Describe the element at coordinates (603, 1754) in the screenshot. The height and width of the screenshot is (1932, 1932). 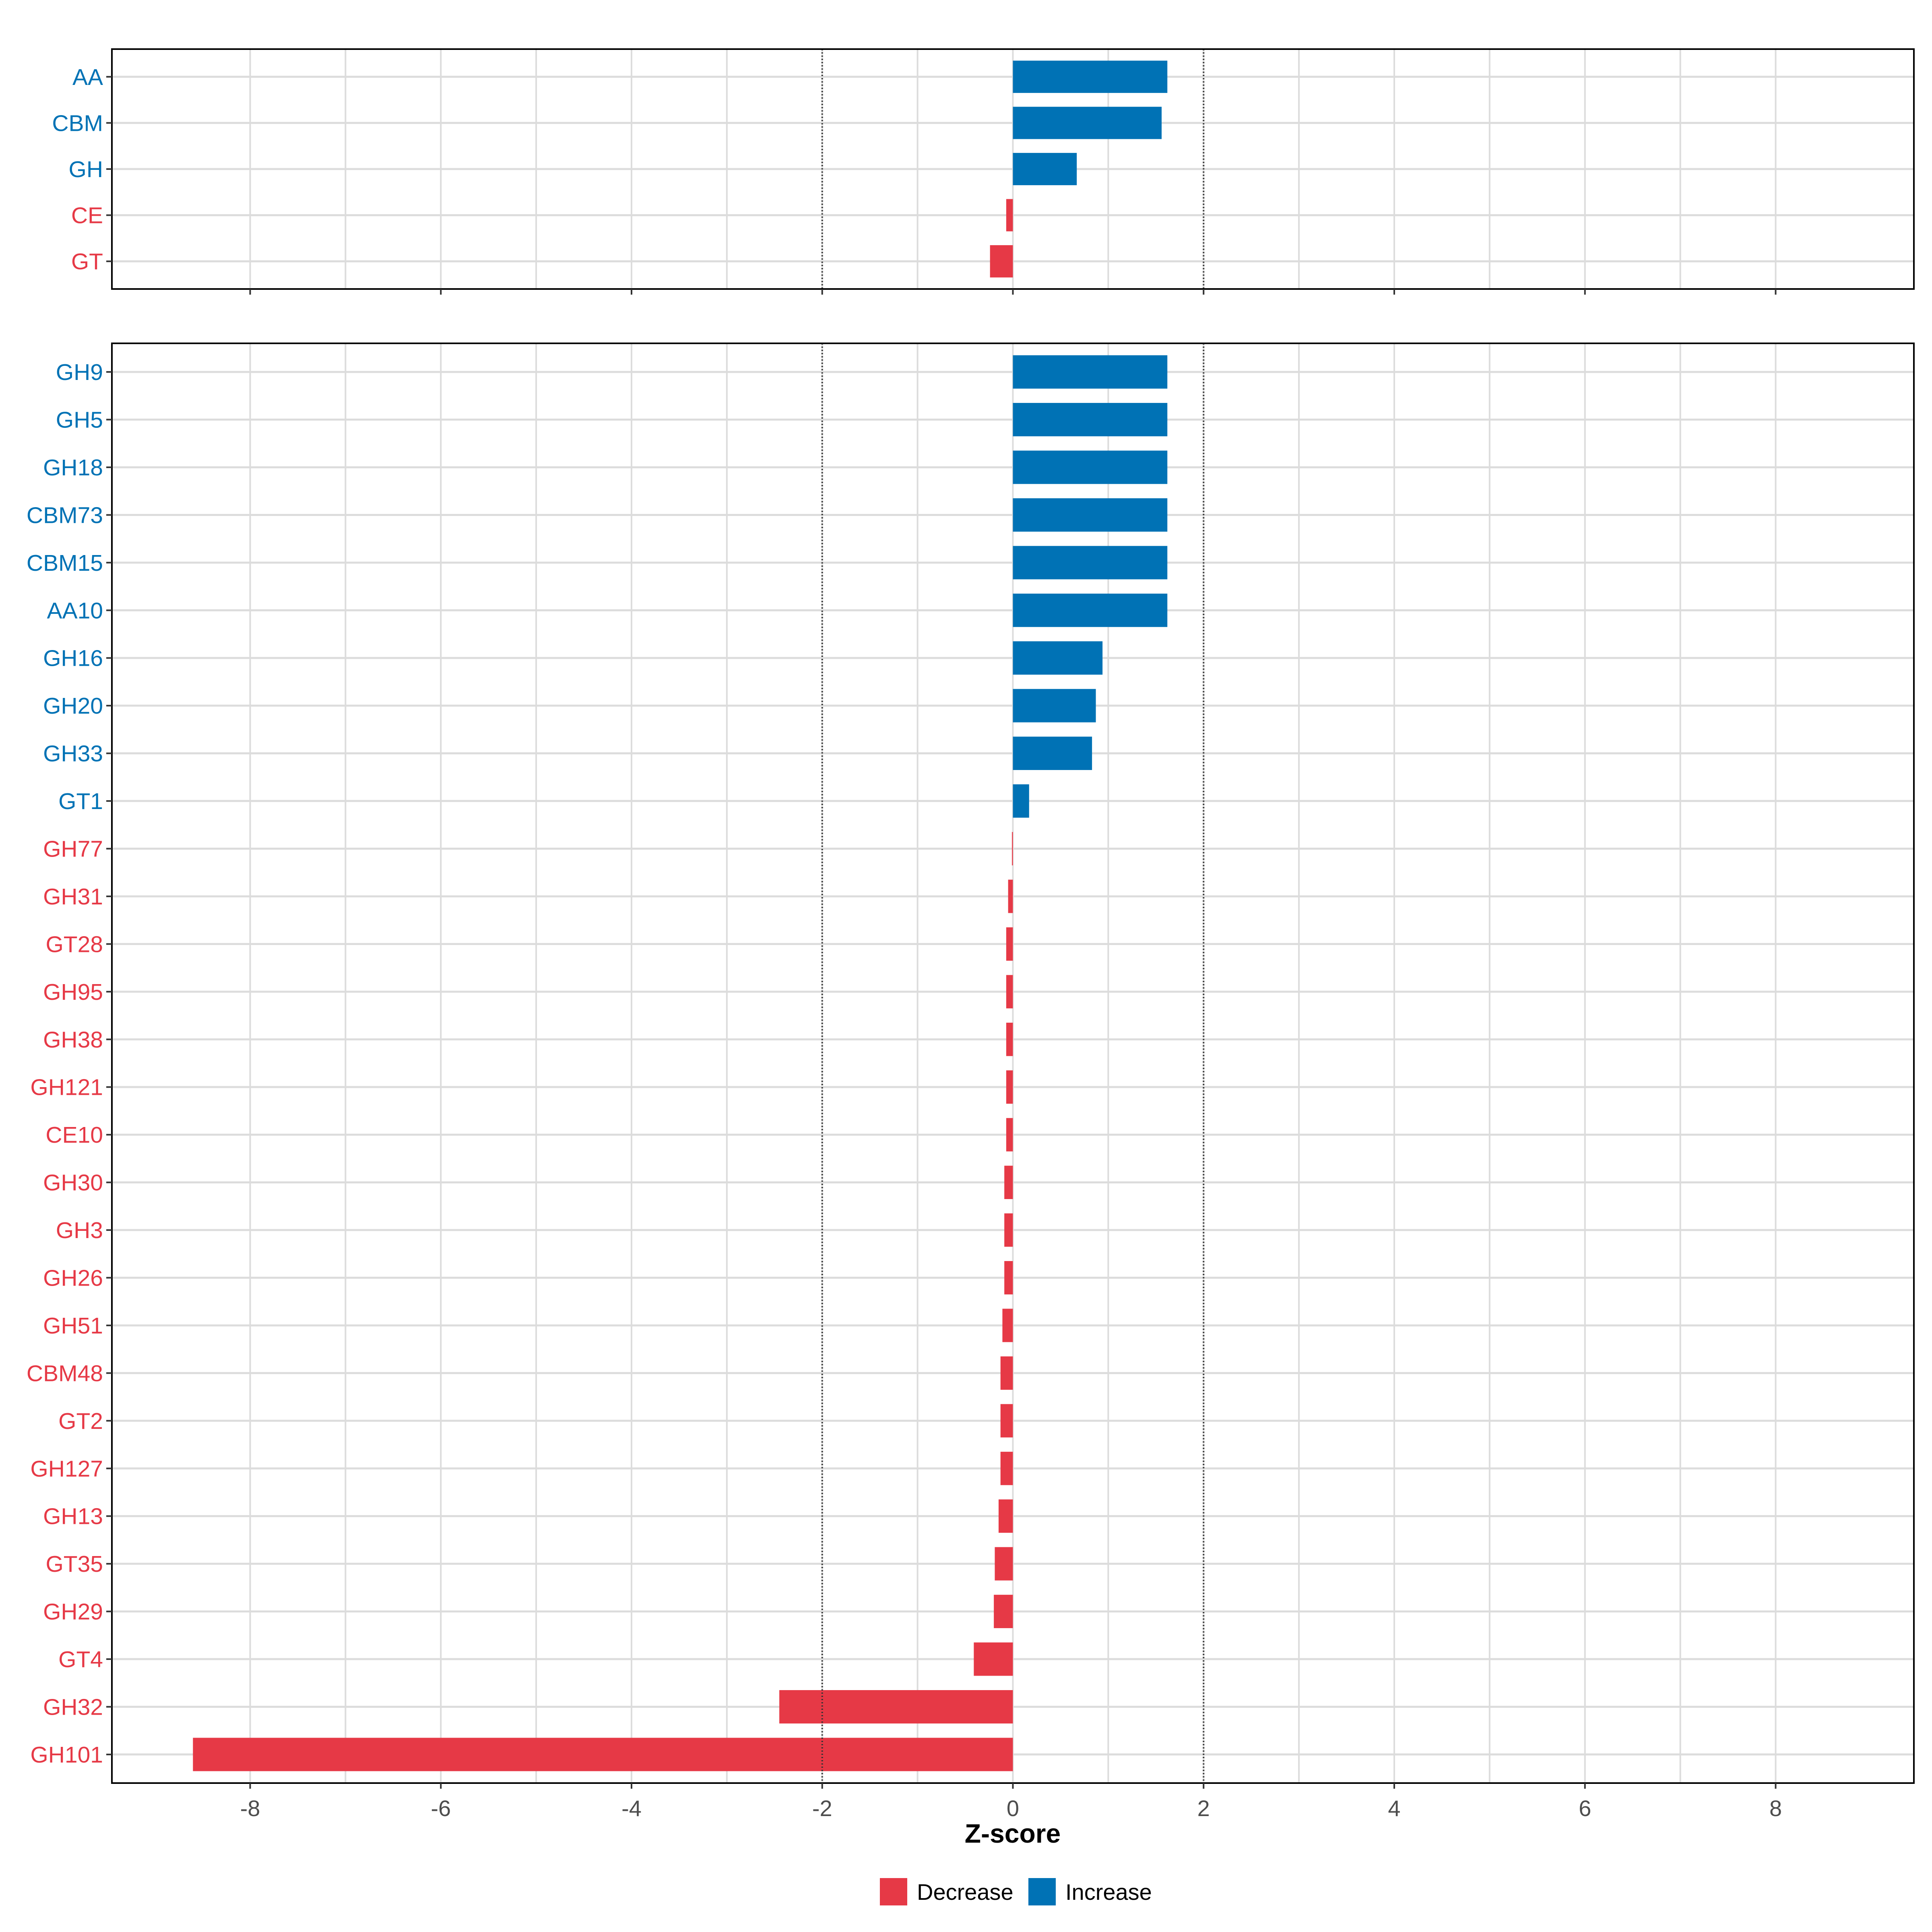
I see `bar-gh101` at that location.